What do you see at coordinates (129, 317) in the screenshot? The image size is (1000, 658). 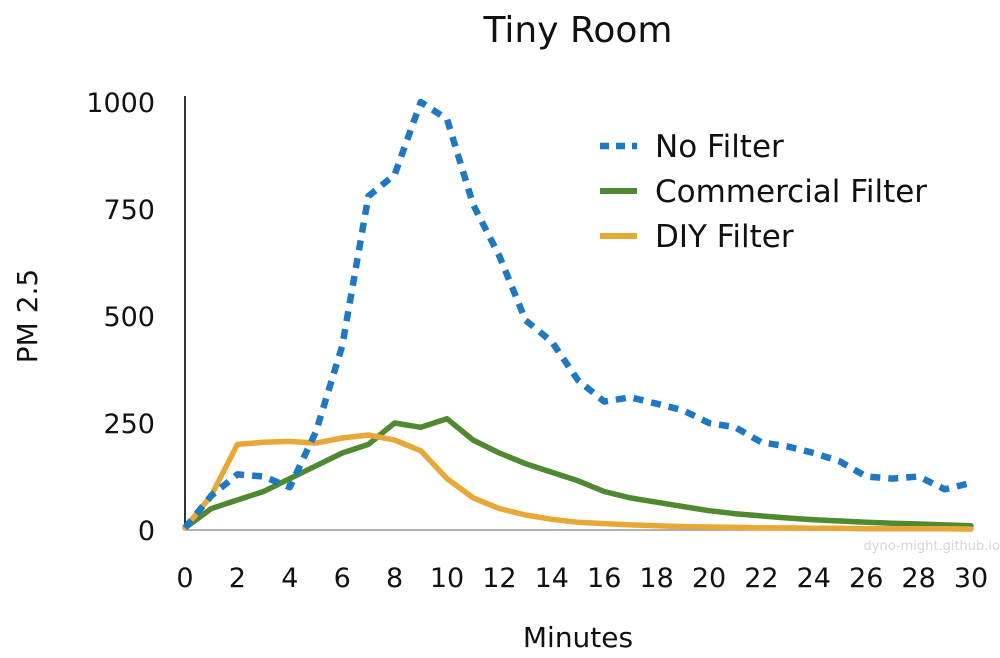 I see `y-tick-label: 500` at bounding box center [129, 317].